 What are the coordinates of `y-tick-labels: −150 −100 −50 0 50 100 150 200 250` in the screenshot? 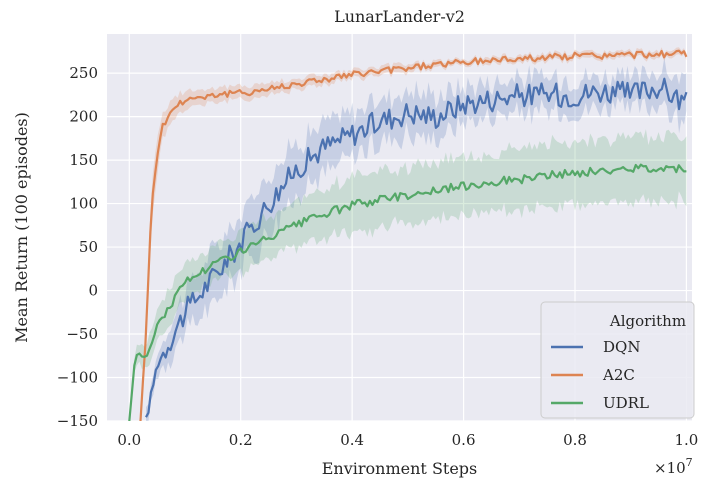 It's located at (77, 247).